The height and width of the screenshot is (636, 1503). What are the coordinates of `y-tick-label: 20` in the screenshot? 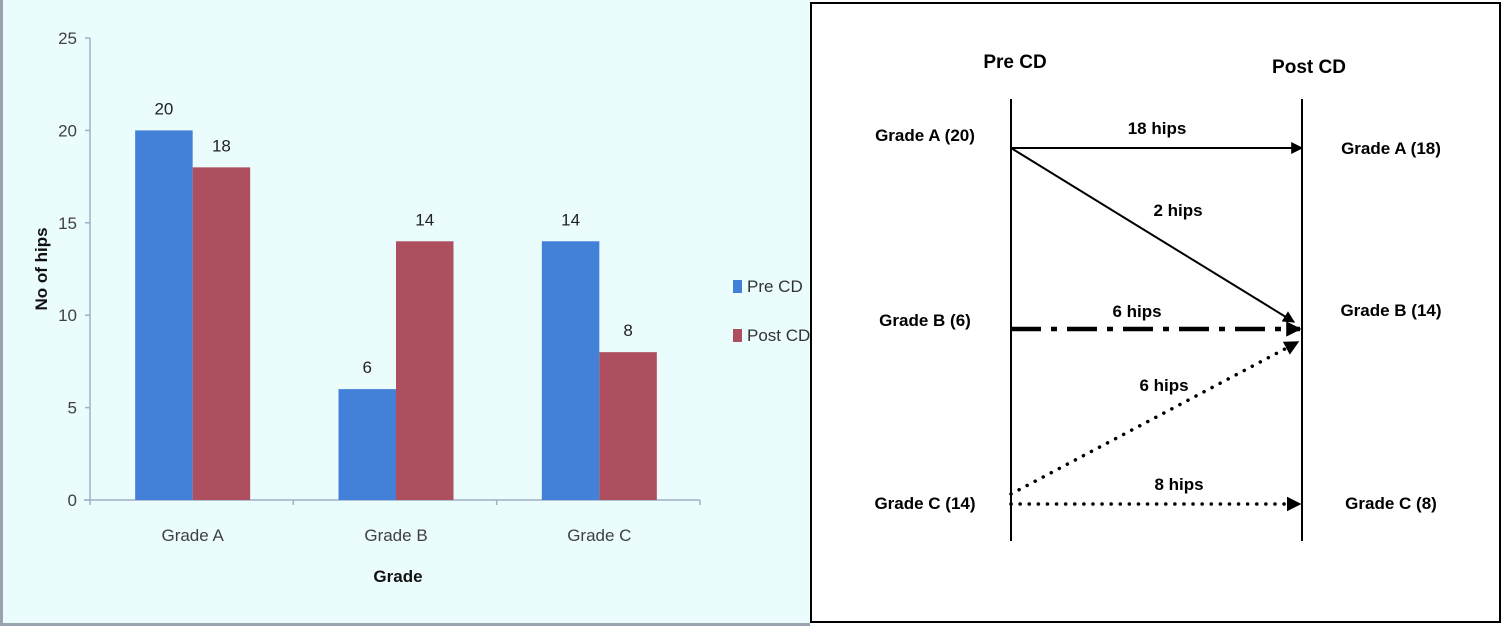 It's located at (67, 130).